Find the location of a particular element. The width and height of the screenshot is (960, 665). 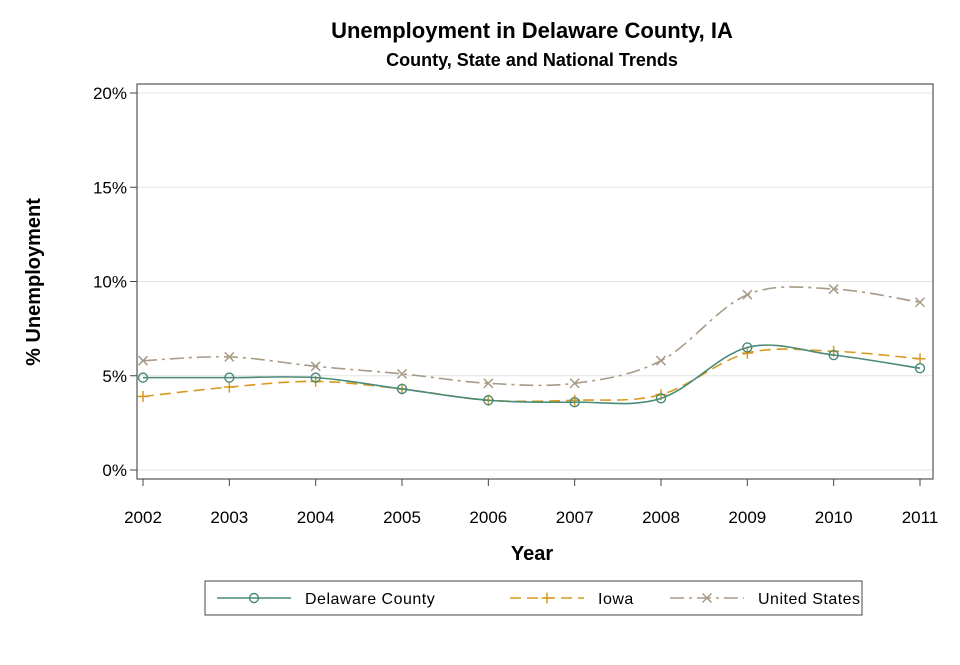

legend-label: United States is located at coordinates (809, 599).